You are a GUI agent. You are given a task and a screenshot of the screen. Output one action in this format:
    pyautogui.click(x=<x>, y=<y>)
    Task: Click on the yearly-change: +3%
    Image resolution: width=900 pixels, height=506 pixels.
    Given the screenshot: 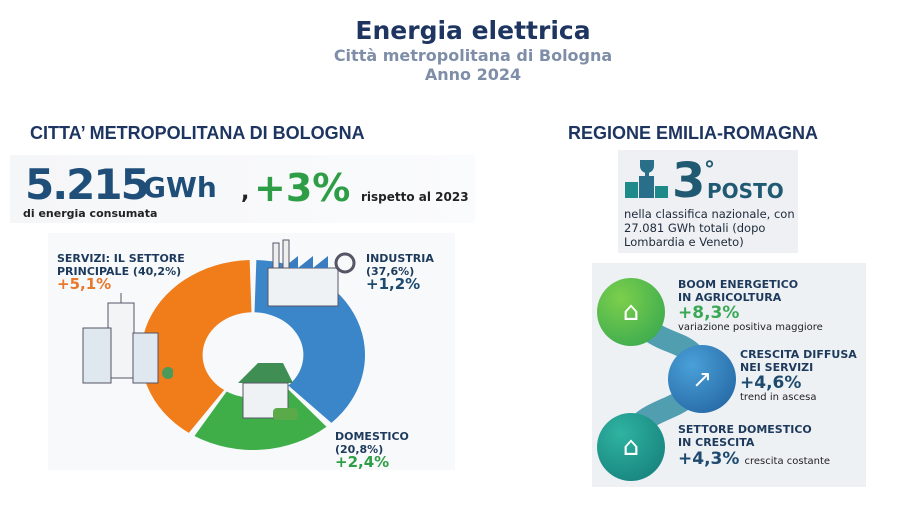 What is the action you would take?
    pyautogui.click(x=302, y=188)
    